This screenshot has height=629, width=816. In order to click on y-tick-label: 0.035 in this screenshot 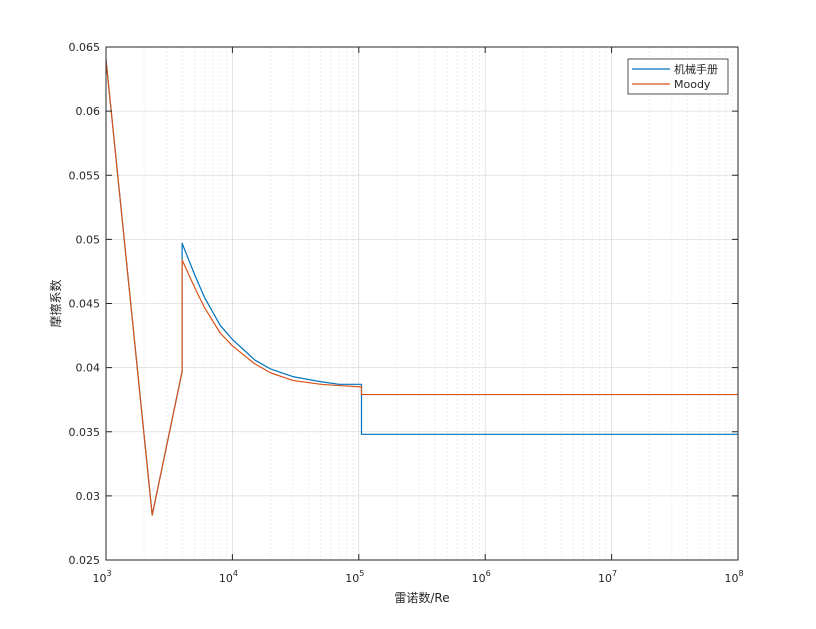, I will do `click(85, 432)`.